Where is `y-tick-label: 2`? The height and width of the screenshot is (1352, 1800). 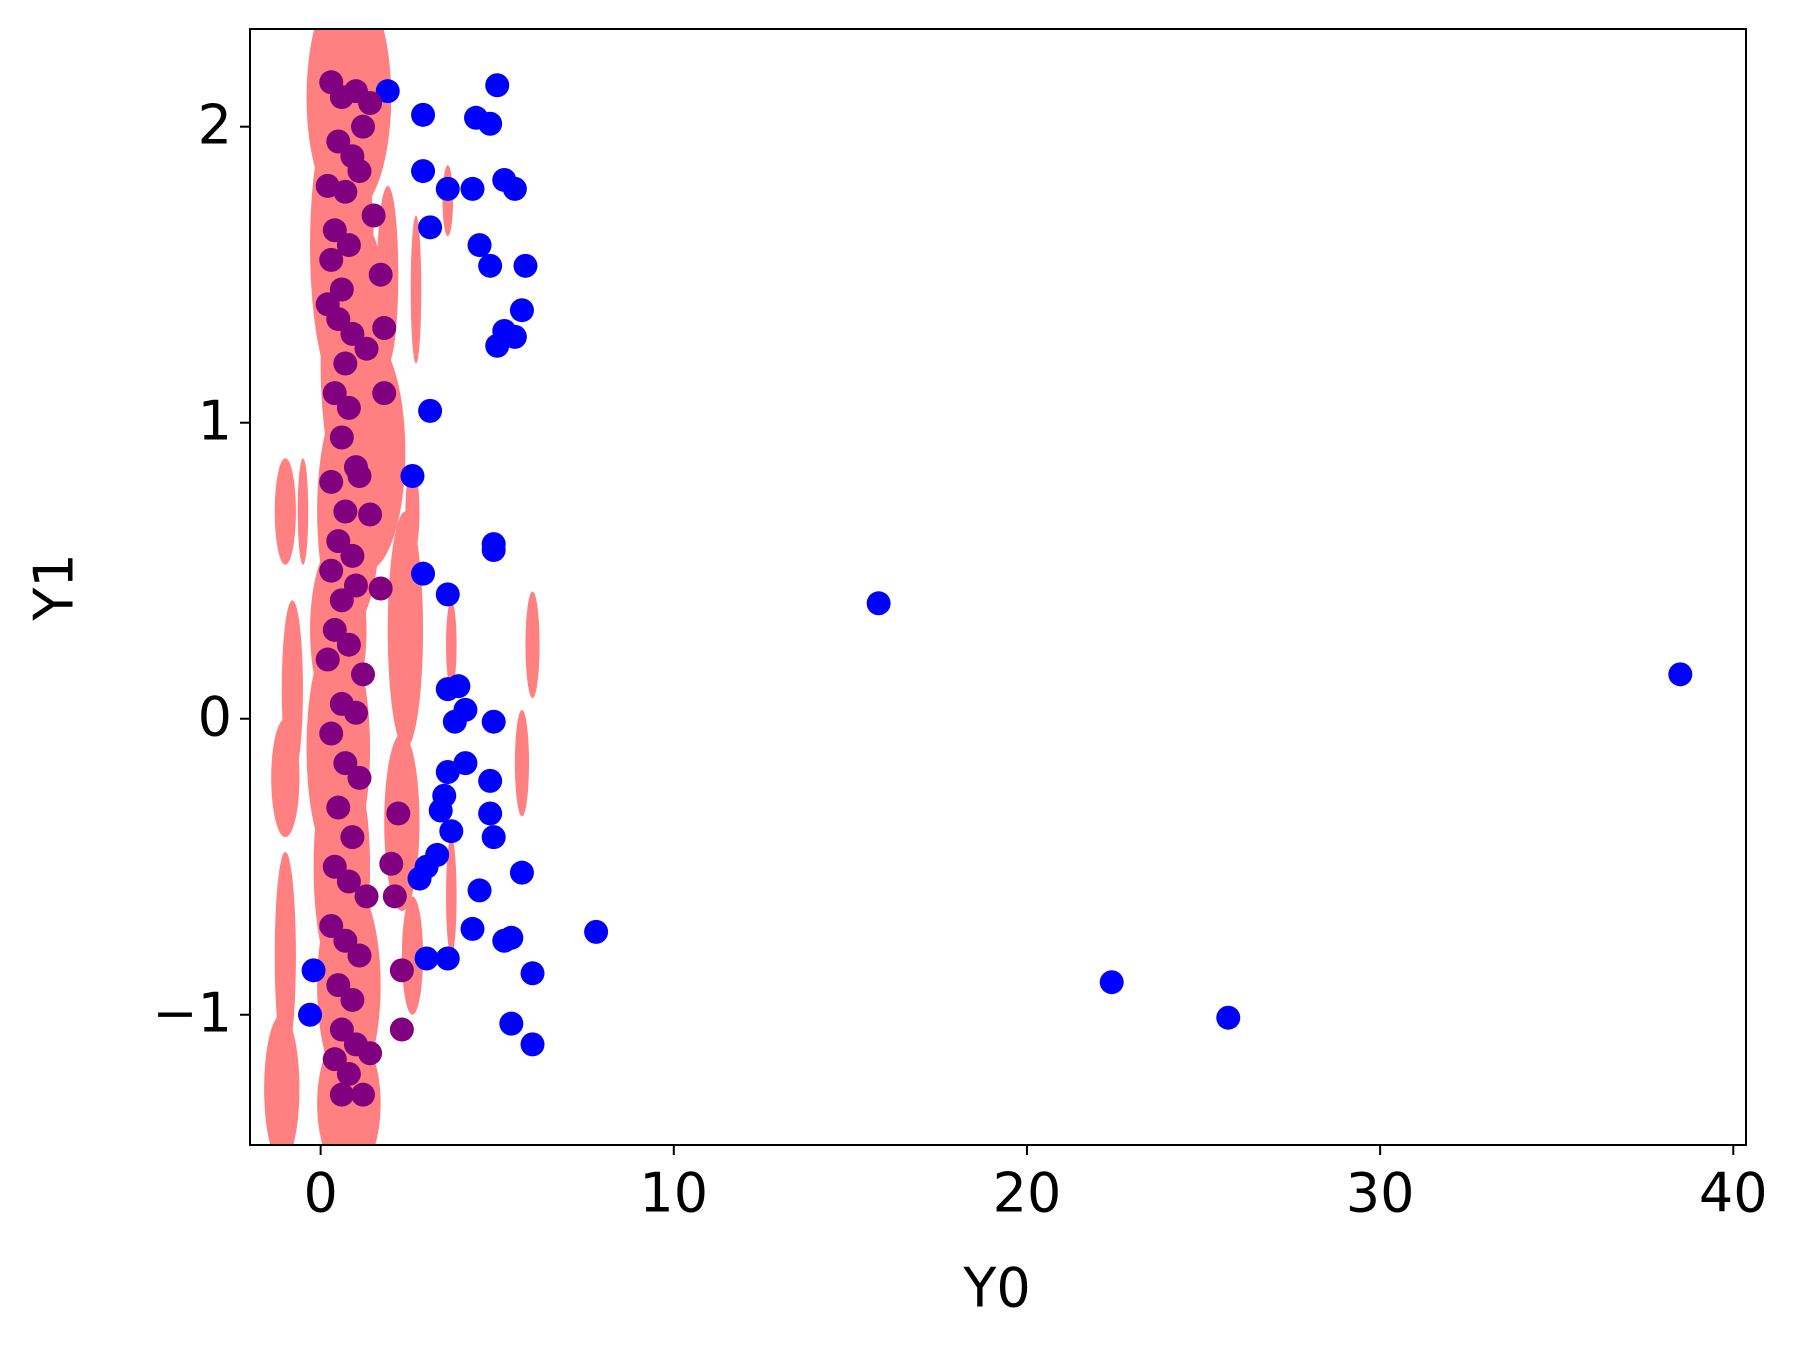 y-tick-label: 2 is located at coordinates (215, 124).